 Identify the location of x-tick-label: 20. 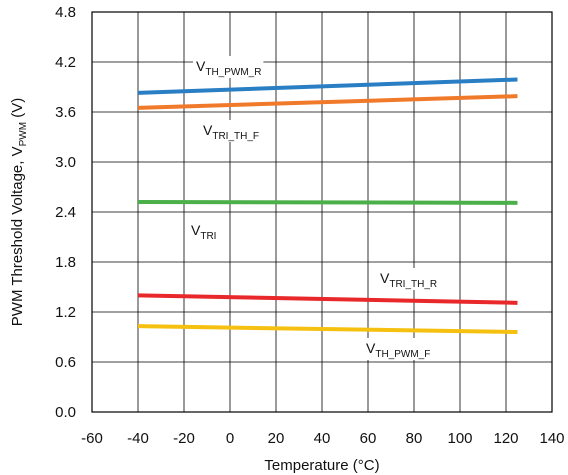
(276, 438).